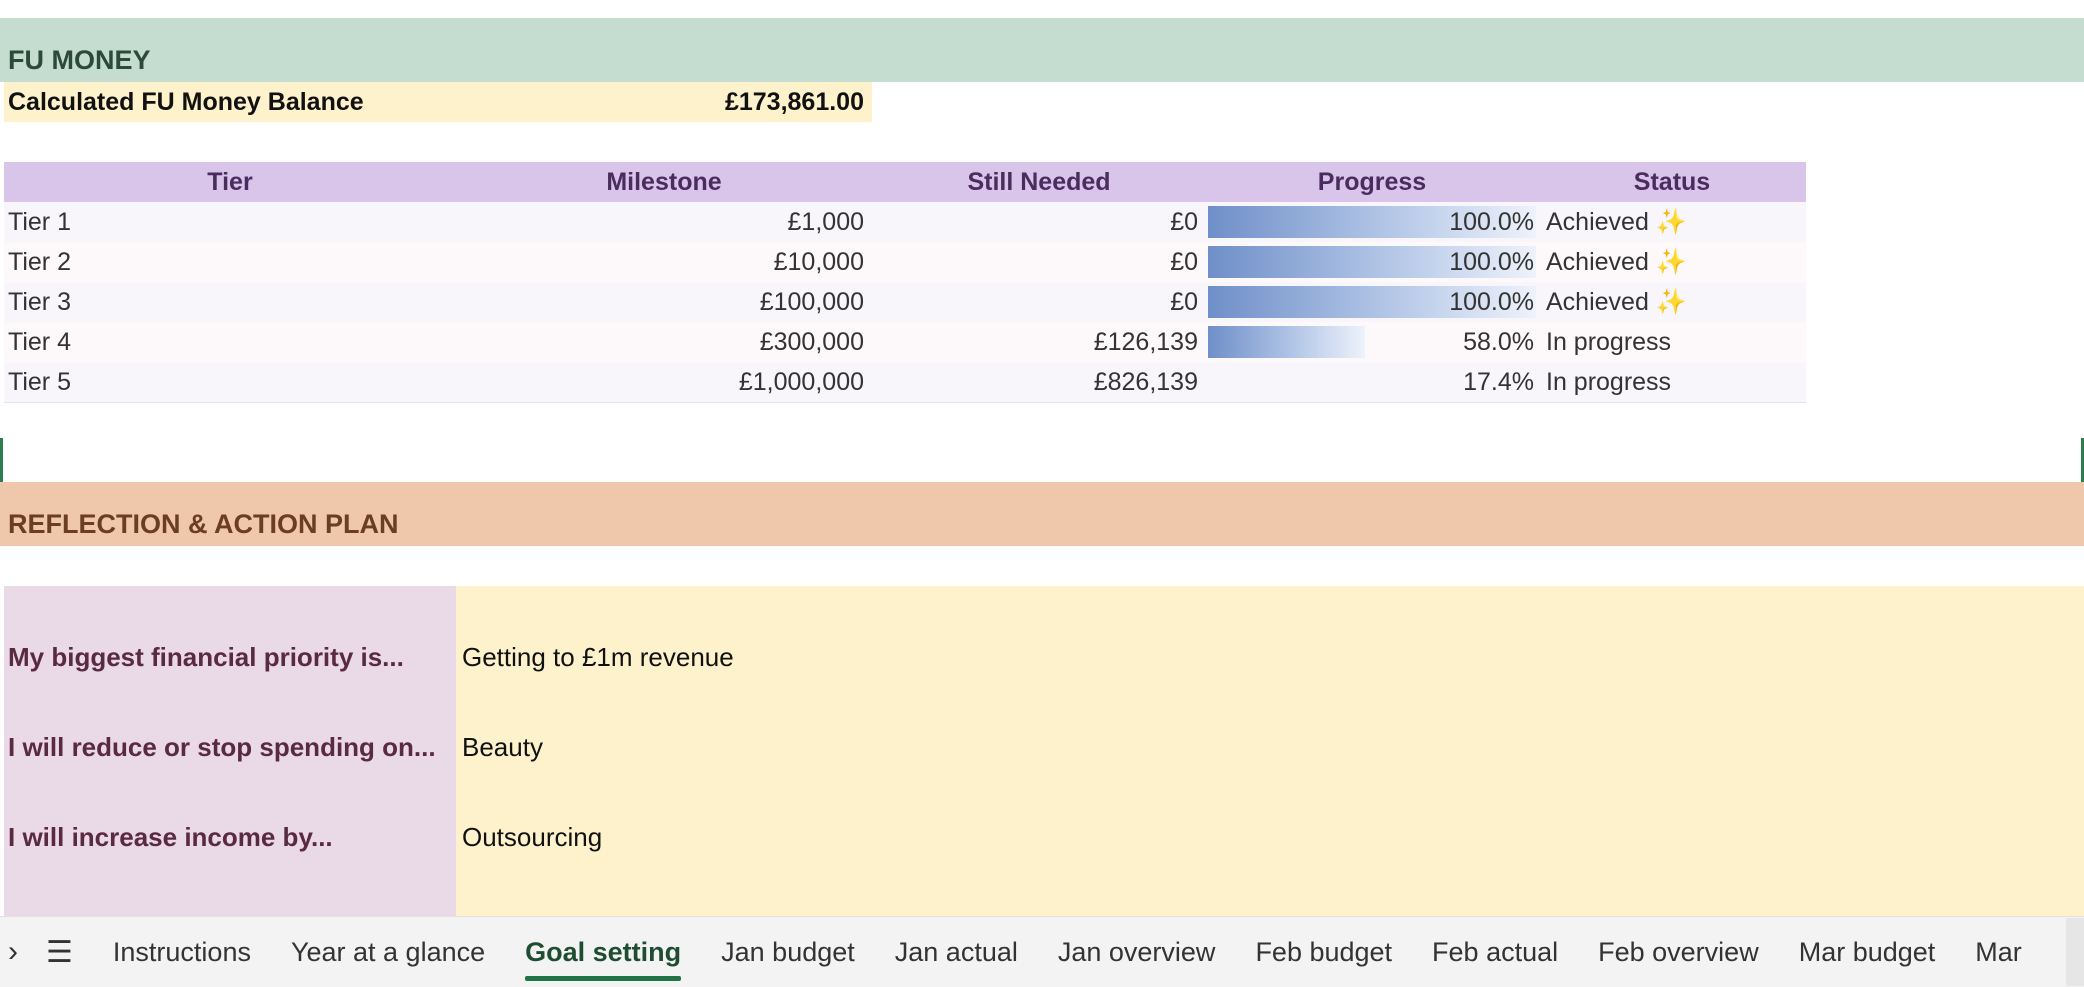 The width and height of the screenshot is (2084, 987). I want to click on still-needed-cell: £826,139, so click(1145, 381).